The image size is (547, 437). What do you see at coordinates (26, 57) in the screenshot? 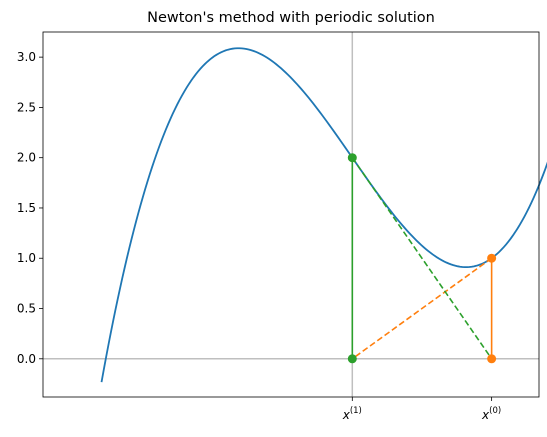
I see `y-tick-label: 3.0` at bounding box center [26, 57].